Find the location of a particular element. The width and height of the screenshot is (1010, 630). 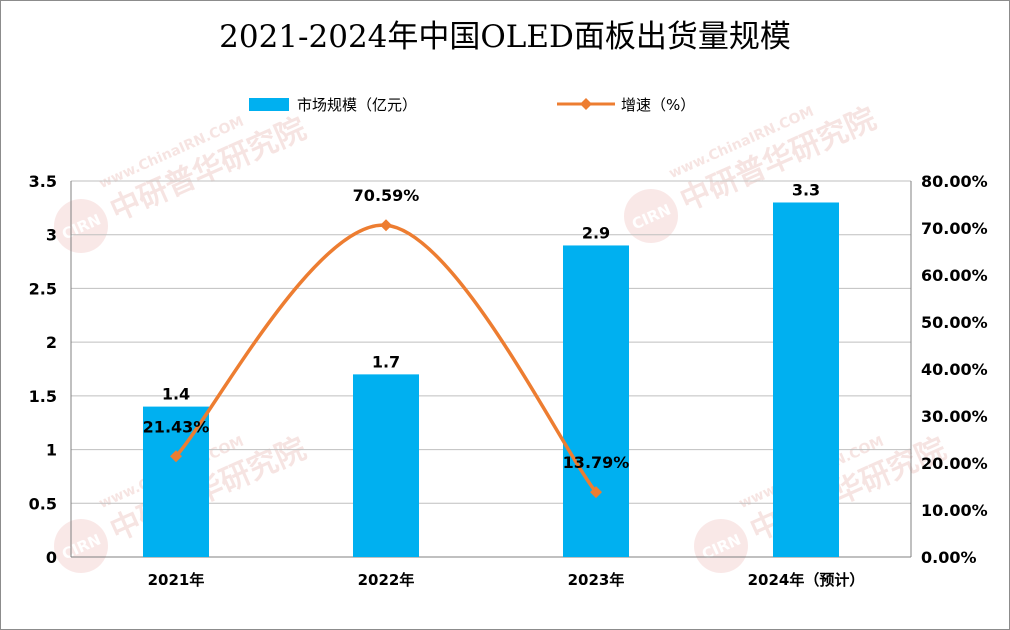

y-right-tick-label: 0.00% is located at coordinates (949, 557).